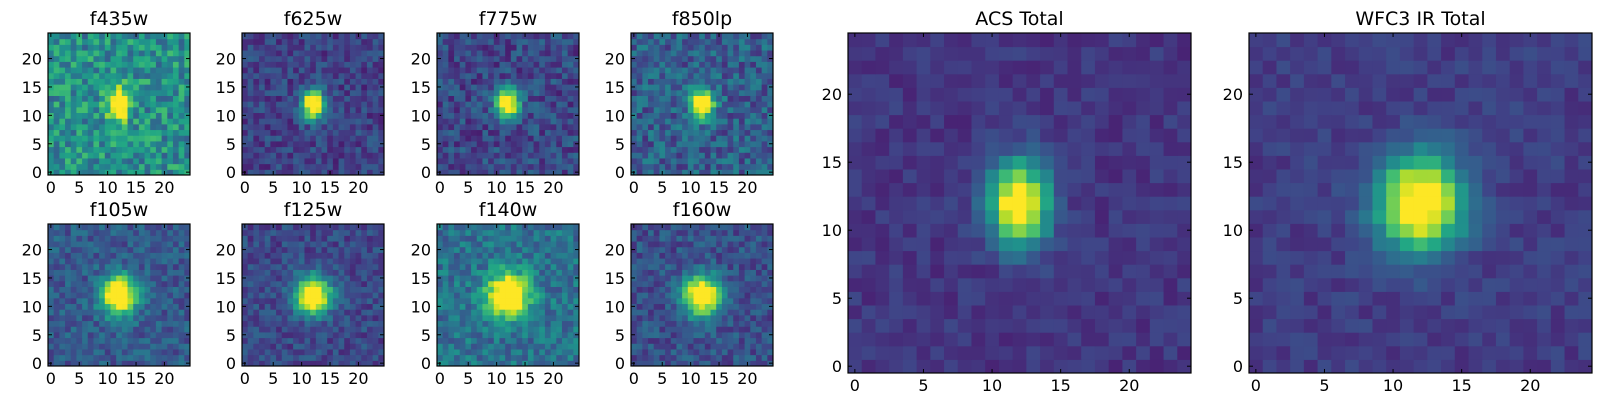  Describe the element at coordinates (358, 187) in the screenshot. I see `x-tick-label: 20` at that location.